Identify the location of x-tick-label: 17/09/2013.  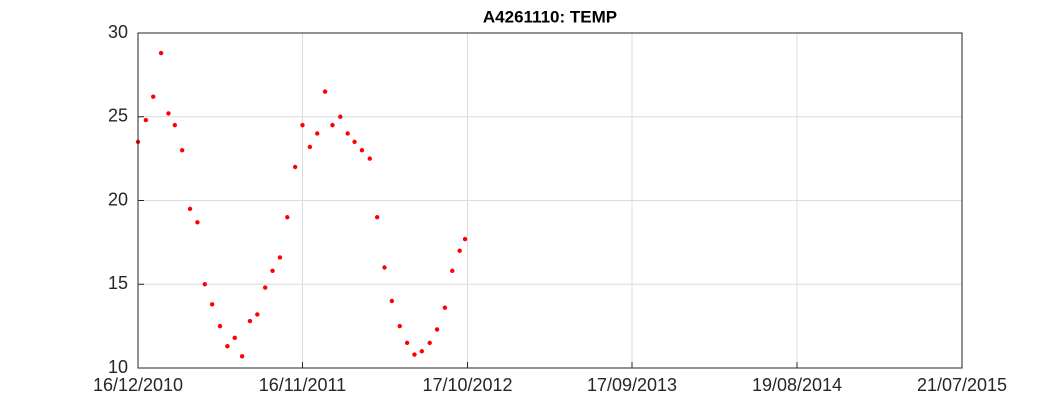
(632, 385).